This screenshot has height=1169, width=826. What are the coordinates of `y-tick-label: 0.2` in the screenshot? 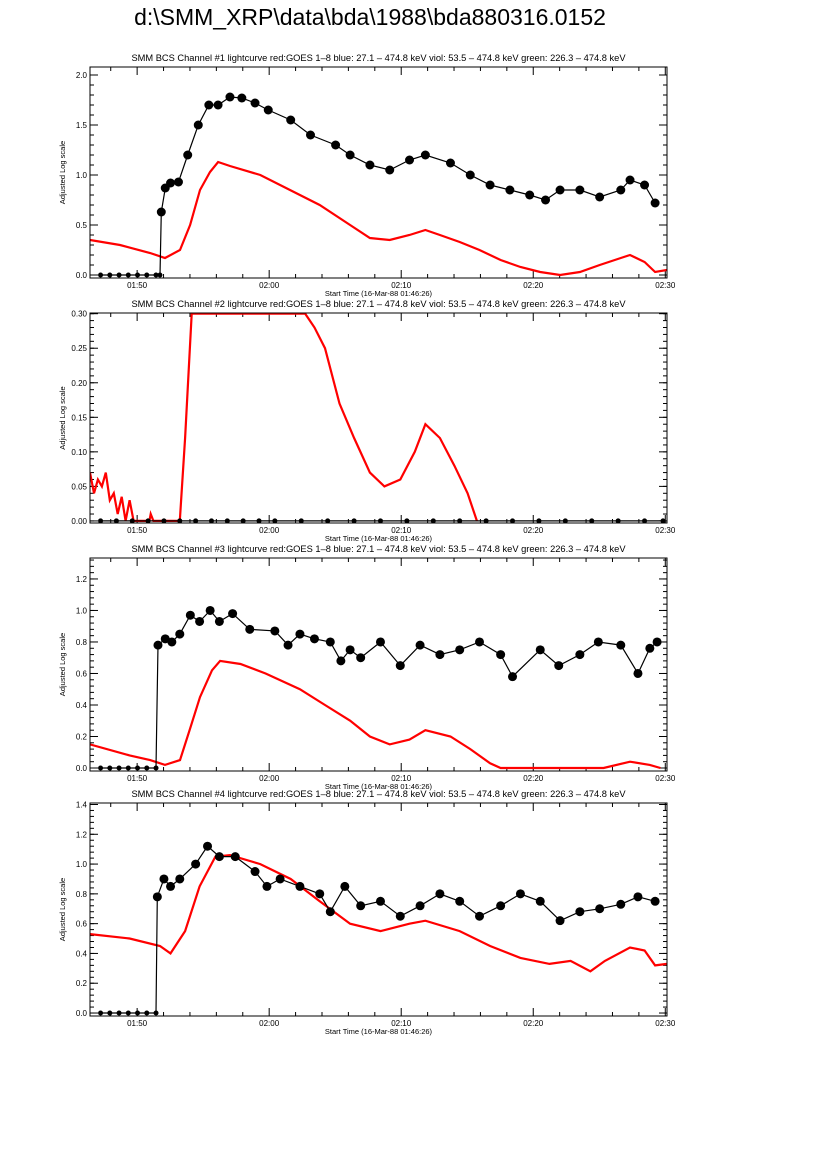 It's located at (82, 736).